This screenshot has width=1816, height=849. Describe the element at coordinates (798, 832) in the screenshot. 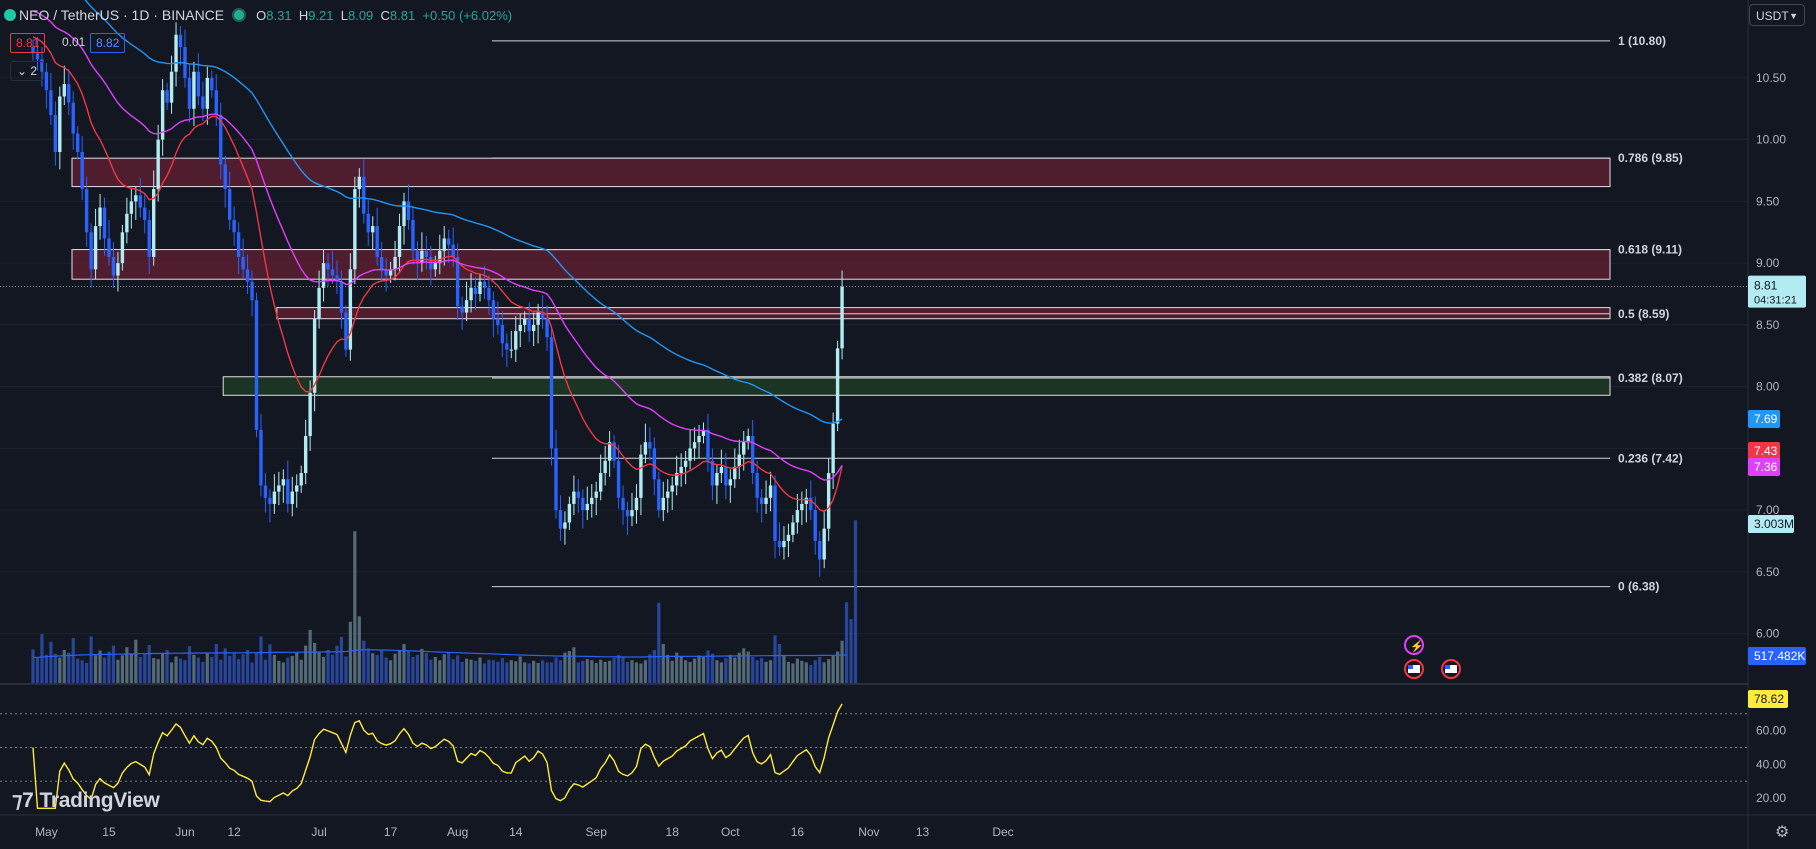

I see `time-tick-label: 16` at that location.